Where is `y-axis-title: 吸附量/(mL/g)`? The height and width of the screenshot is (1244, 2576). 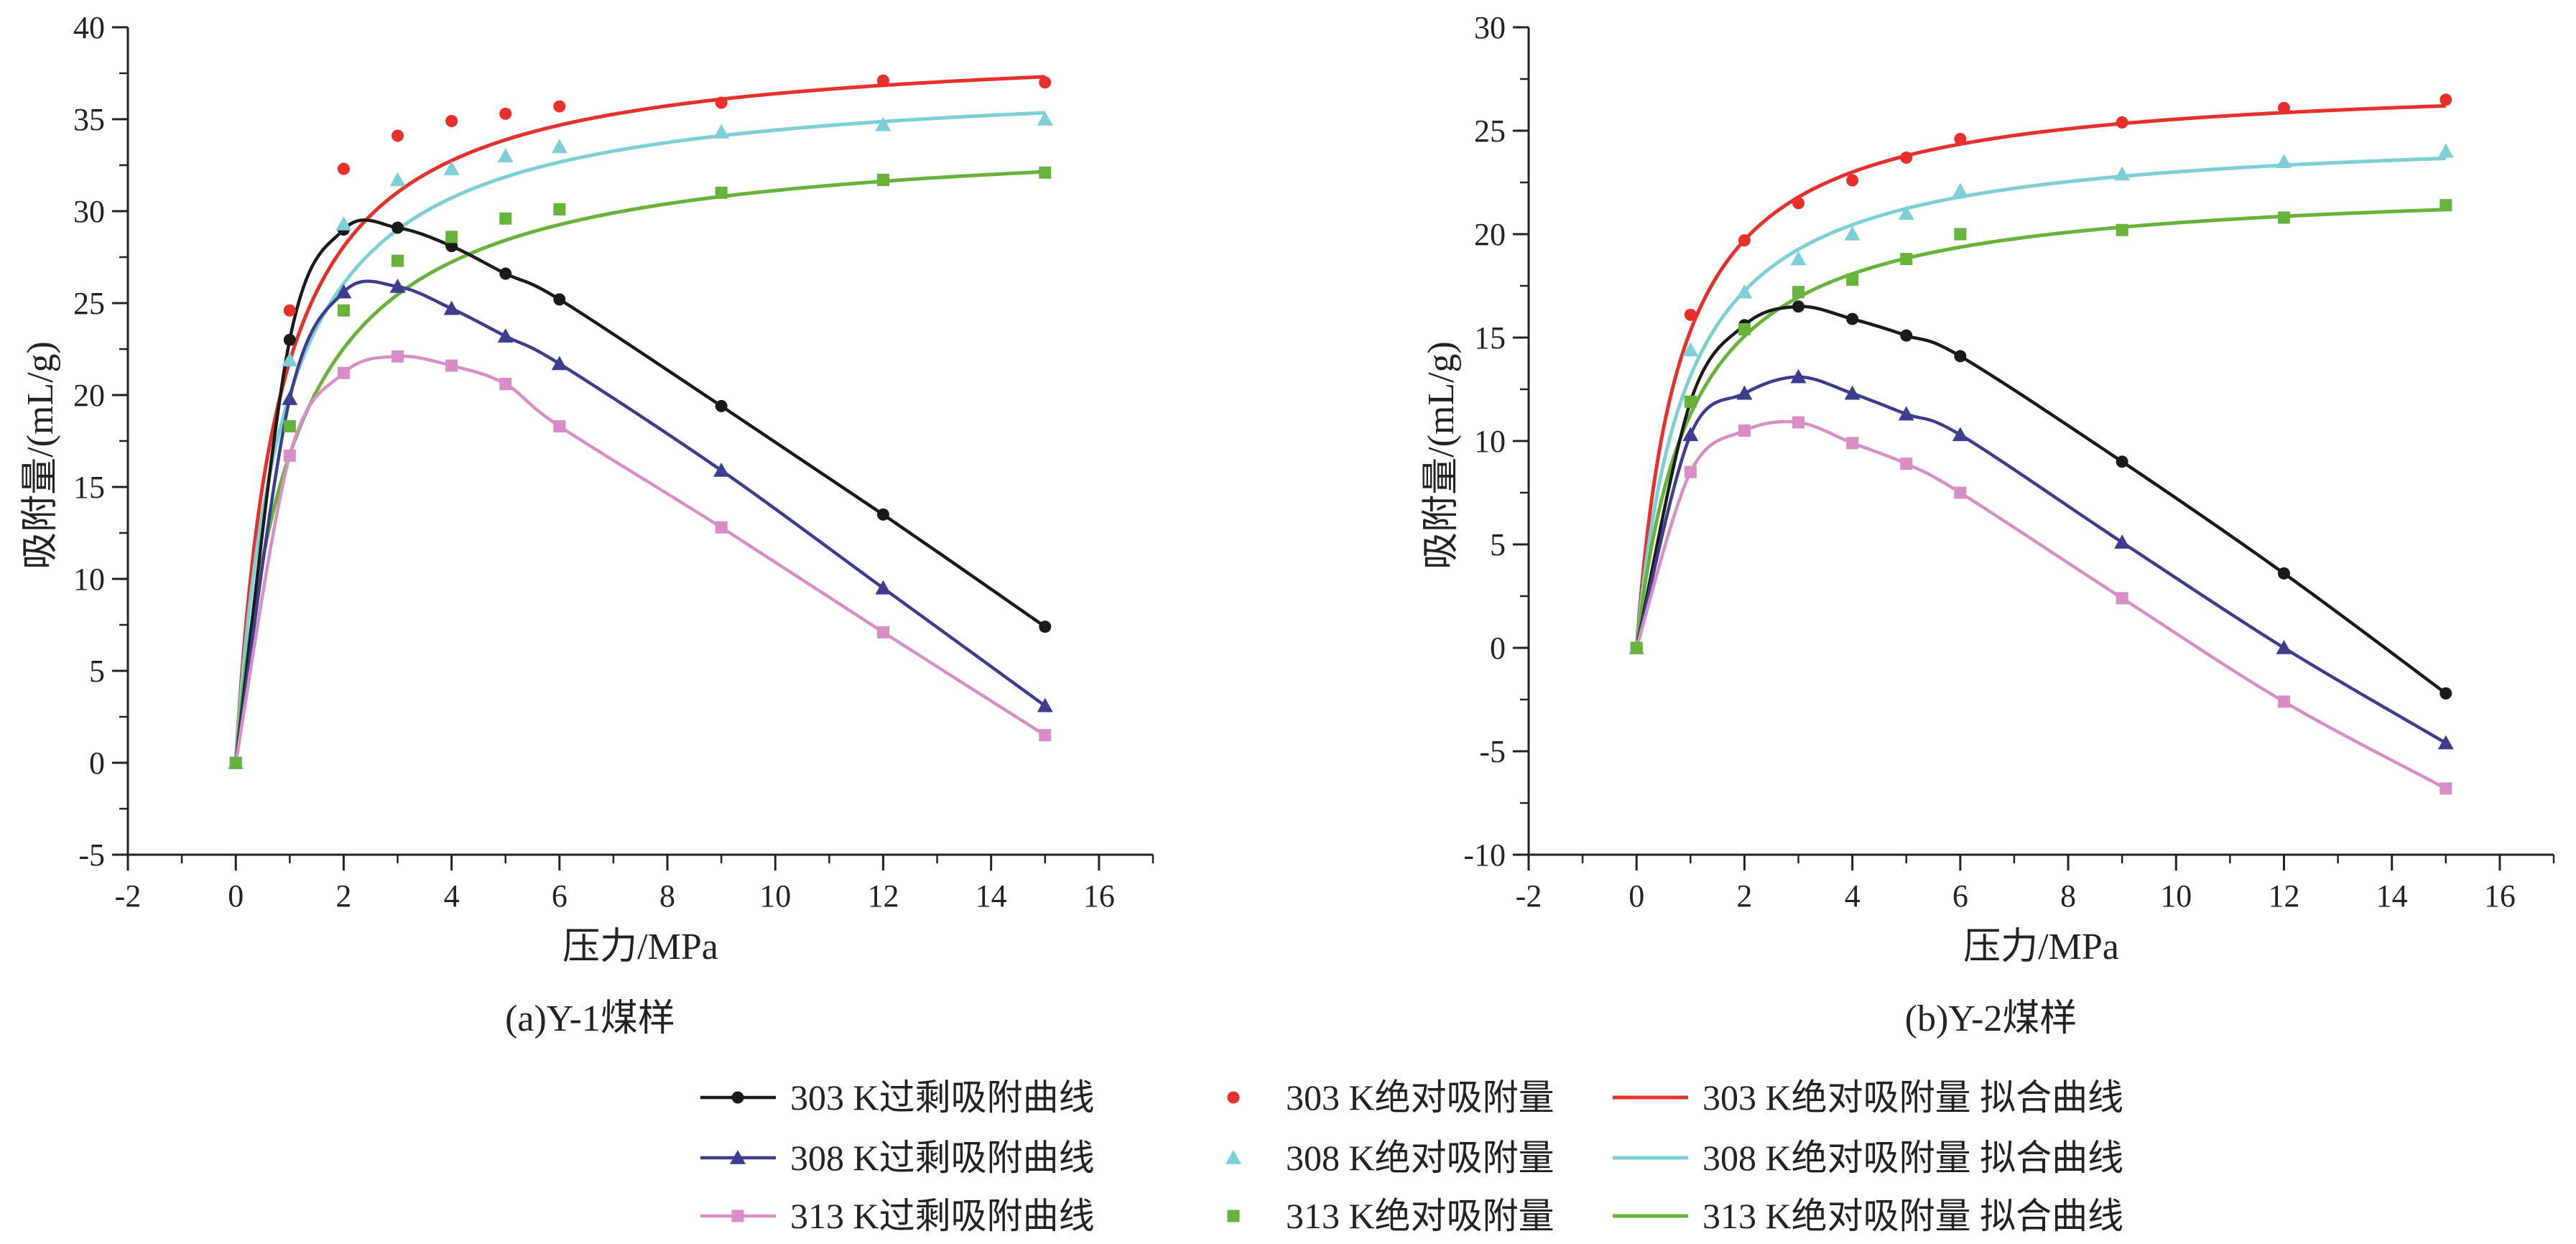 y-axis-title: 吸附量/(mL/g) is located at coordinates (1441, 455).